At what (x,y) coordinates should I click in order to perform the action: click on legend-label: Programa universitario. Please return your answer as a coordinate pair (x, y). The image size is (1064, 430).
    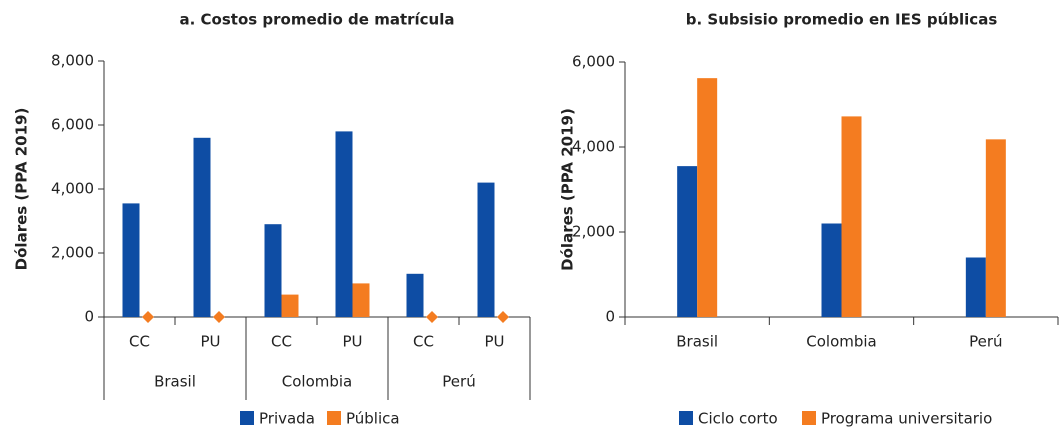
    Looking at the image, I should click on (906, 419).